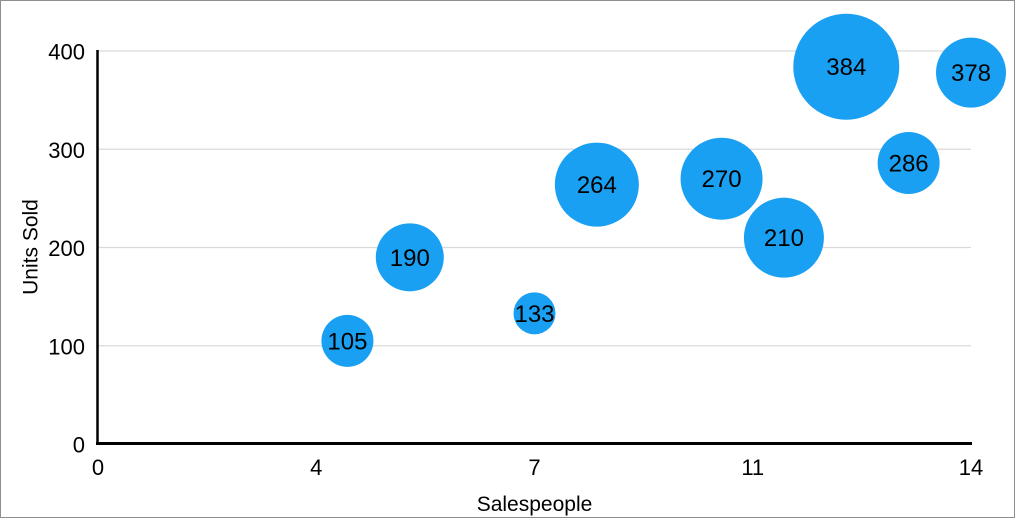 This screenshot has height=518, width=1015. Describe the element at coordinates (79, 445) in the screenshot. I see `y-tick-label-0: 0` at that location.